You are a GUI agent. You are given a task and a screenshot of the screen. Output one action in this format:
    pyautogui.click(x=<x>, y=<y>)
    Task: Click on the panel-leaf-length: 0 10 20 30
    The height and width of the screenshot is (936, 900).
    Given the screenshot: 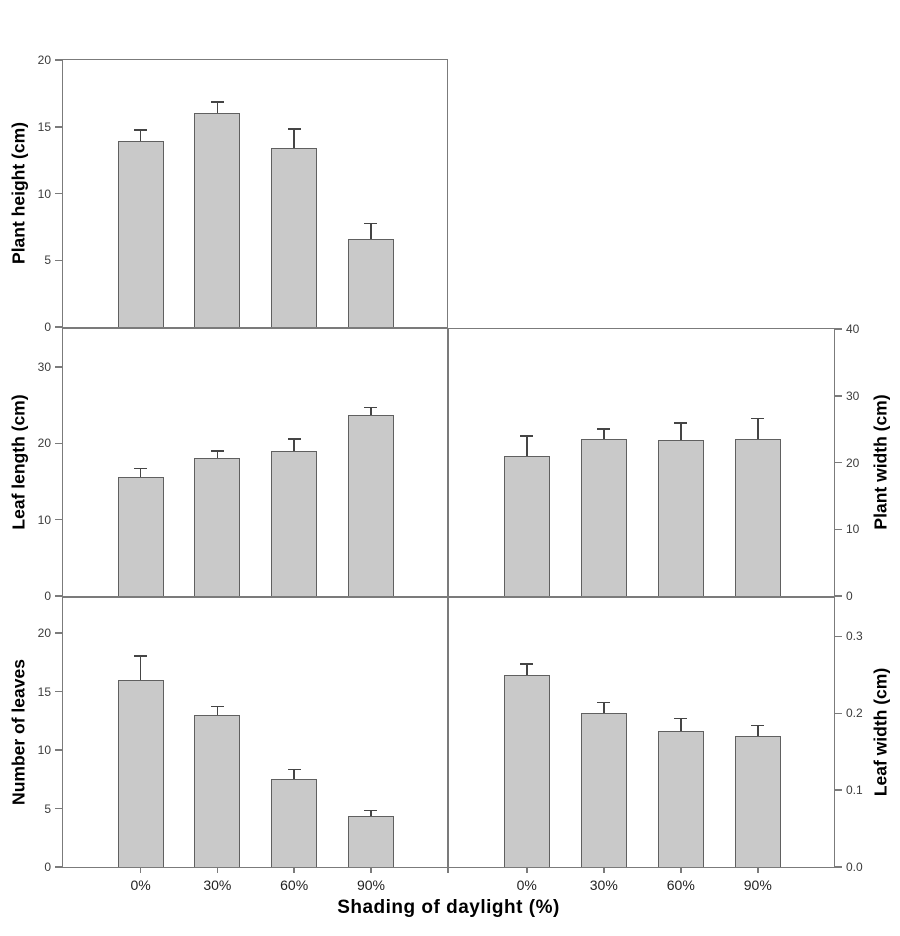 What is the action you would take?
    pyautogui.click(x=243, y=465)
    